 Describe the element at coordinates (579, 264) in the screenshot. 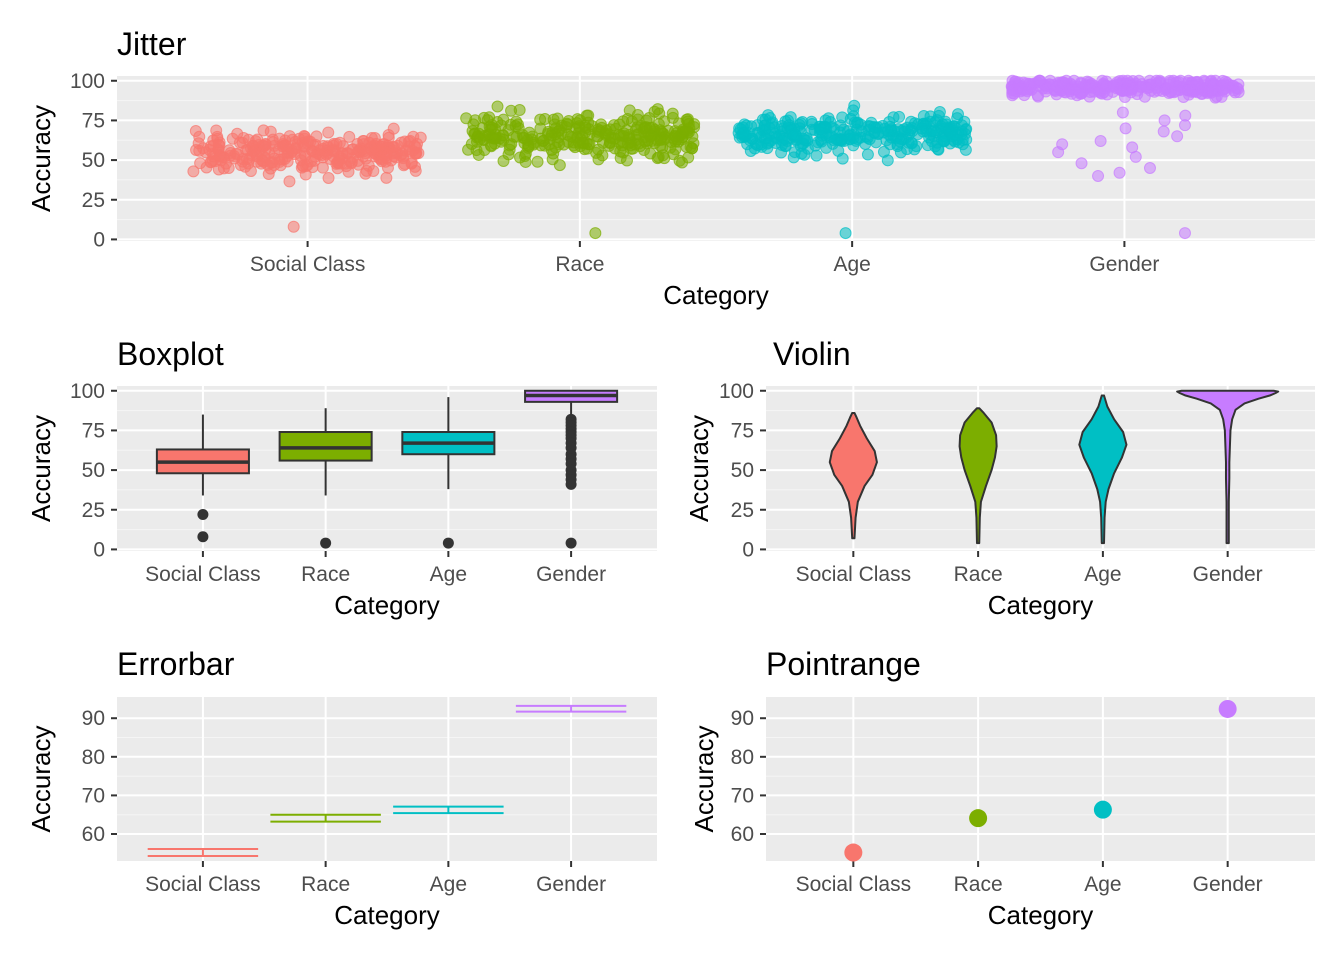

I see `jitter-xtick-label: Race` at that location.